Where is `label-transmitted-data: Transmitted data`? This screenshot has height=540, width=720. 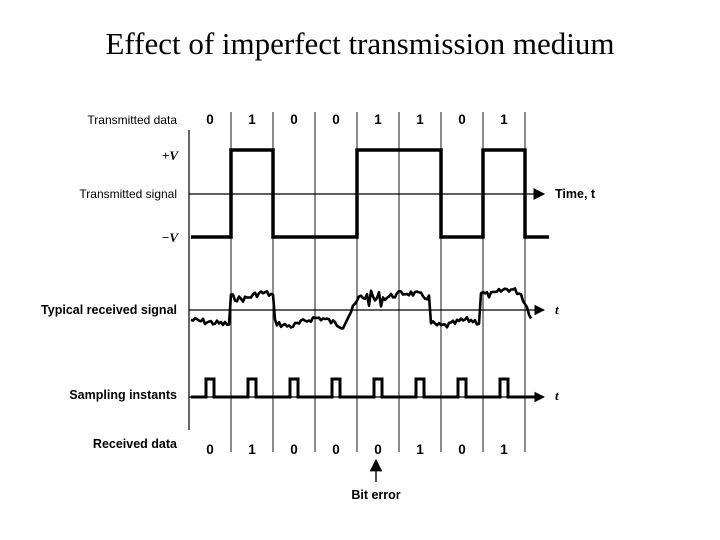 label-transmitted-data: Transmitted data is located at coordinates (132, 120).